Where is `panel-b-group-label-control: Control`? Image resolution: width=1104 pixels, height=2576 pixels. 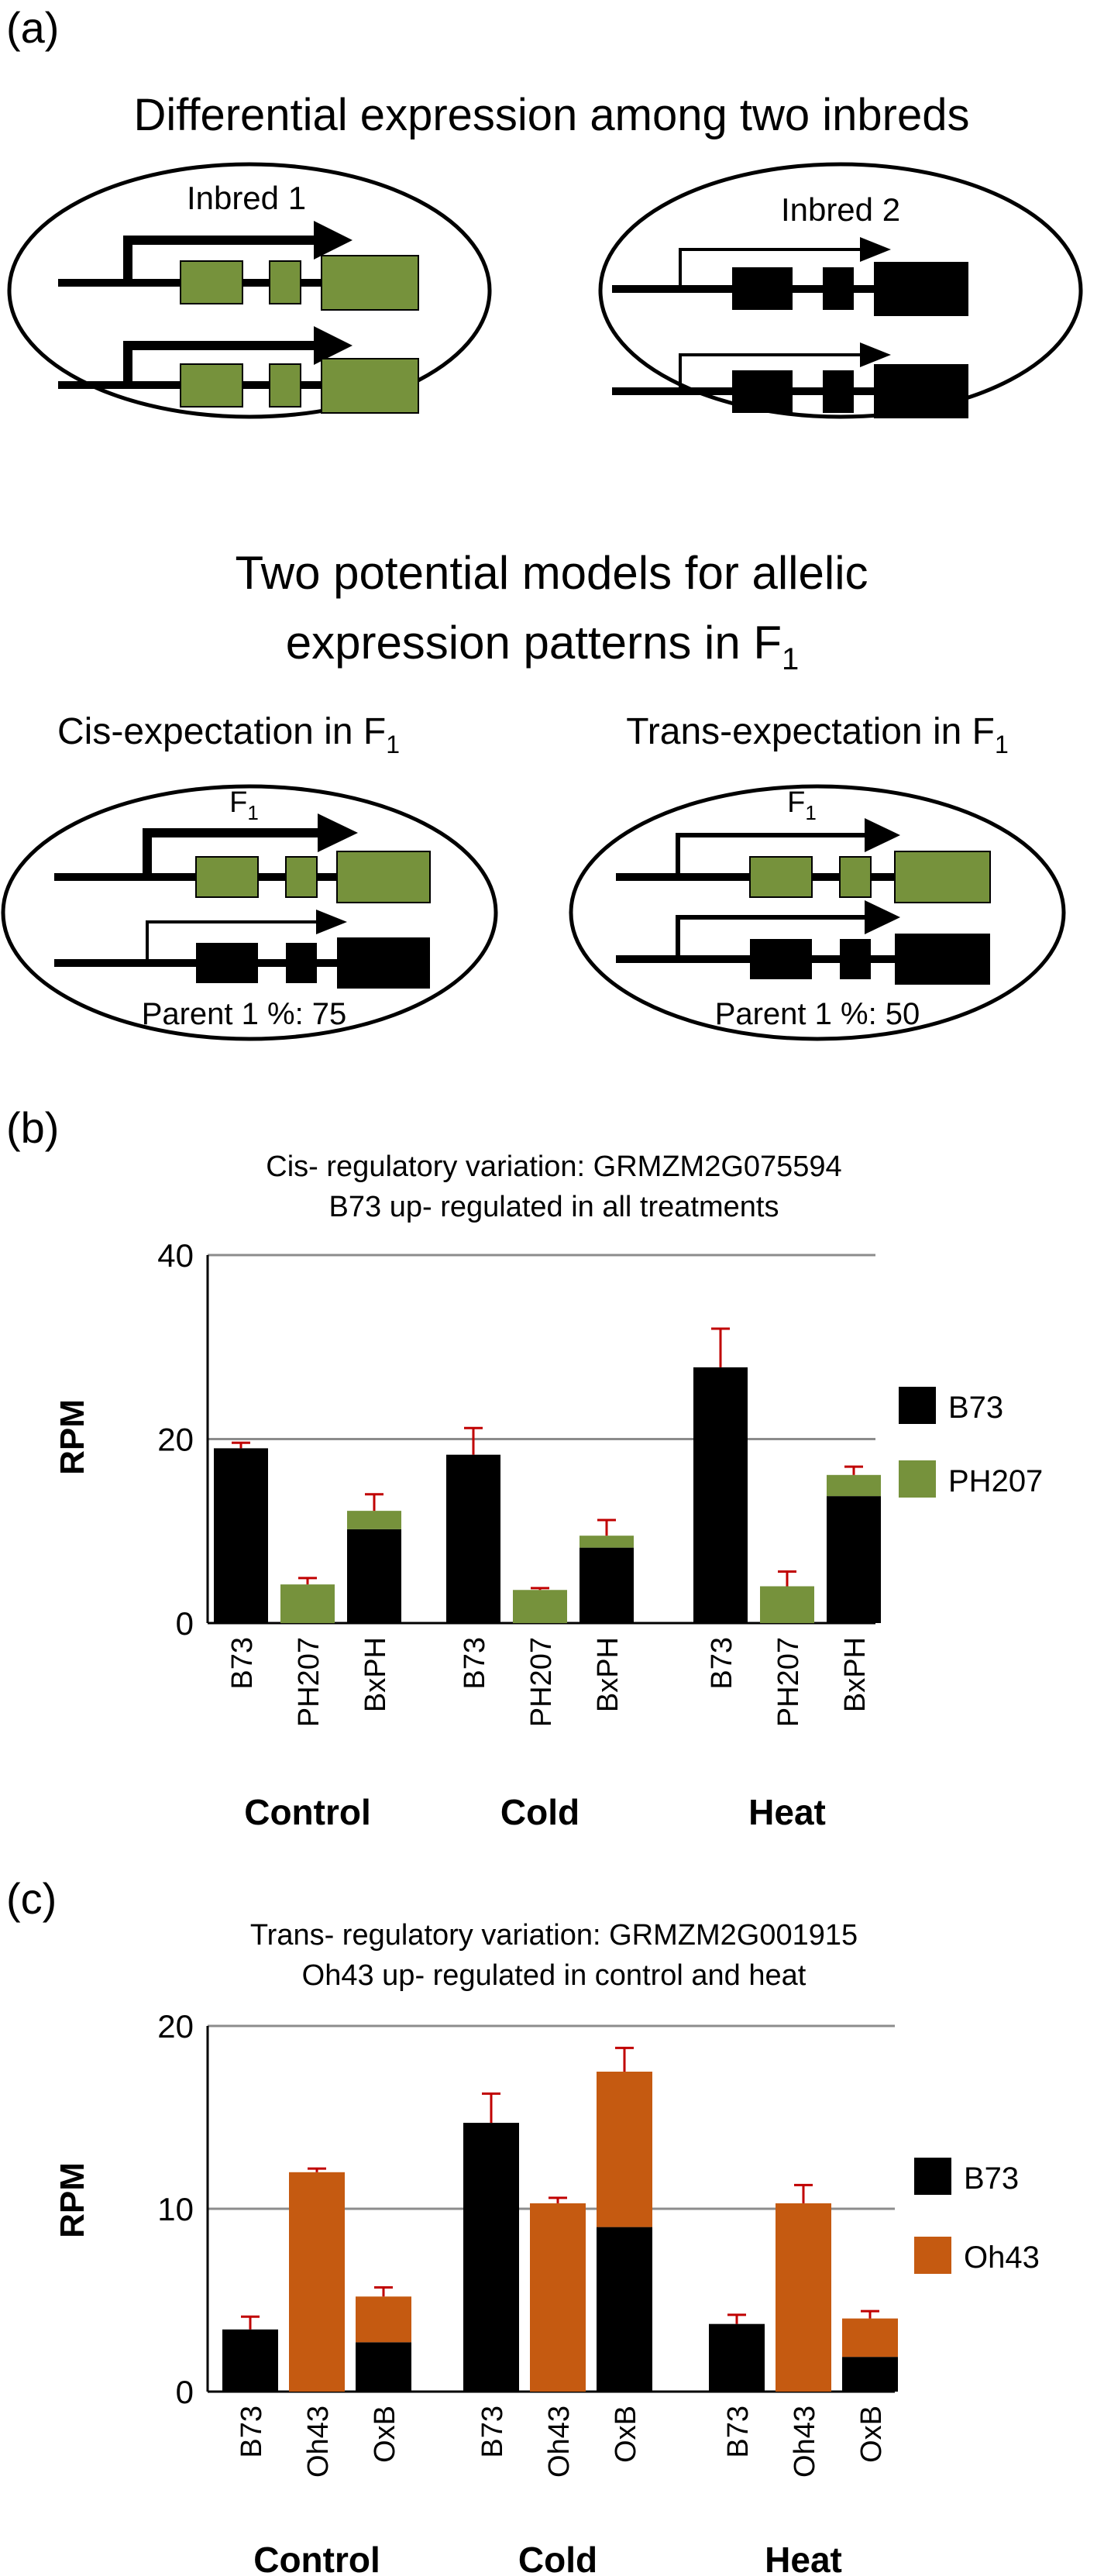 panel-b-group-label-control: Control is located at coordinates (307, 1812).